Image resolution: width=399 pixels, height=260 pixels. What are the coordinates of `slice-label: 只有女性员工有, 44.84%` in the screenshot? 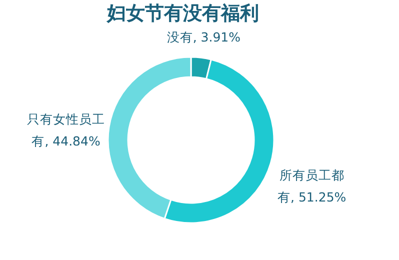 It's located at (66, 130).